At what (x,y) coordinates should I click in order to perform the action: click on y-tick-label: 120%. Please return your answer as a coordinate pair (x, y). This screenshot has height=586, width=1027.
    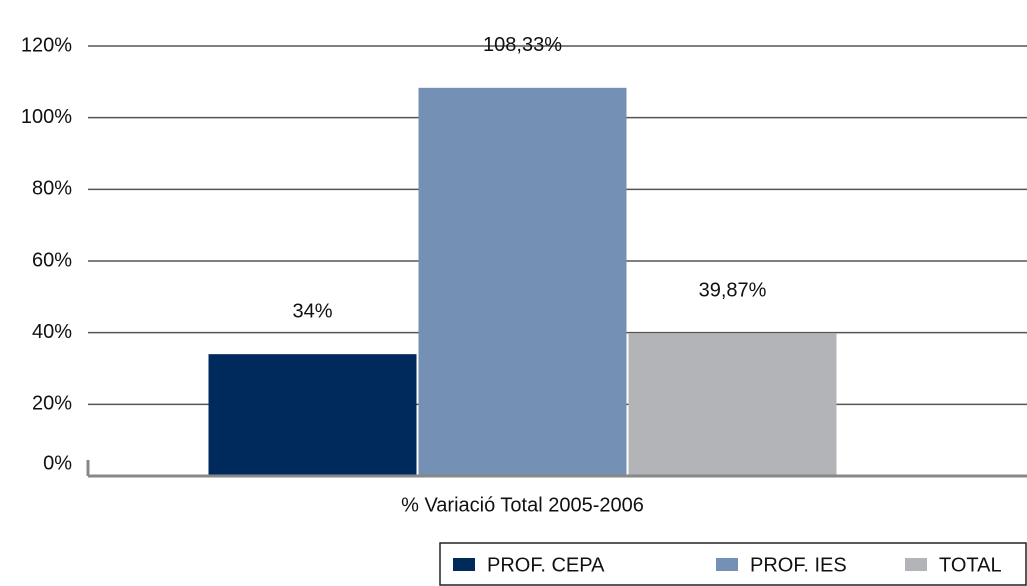
    Looking at the image, I should click on (46, 45).